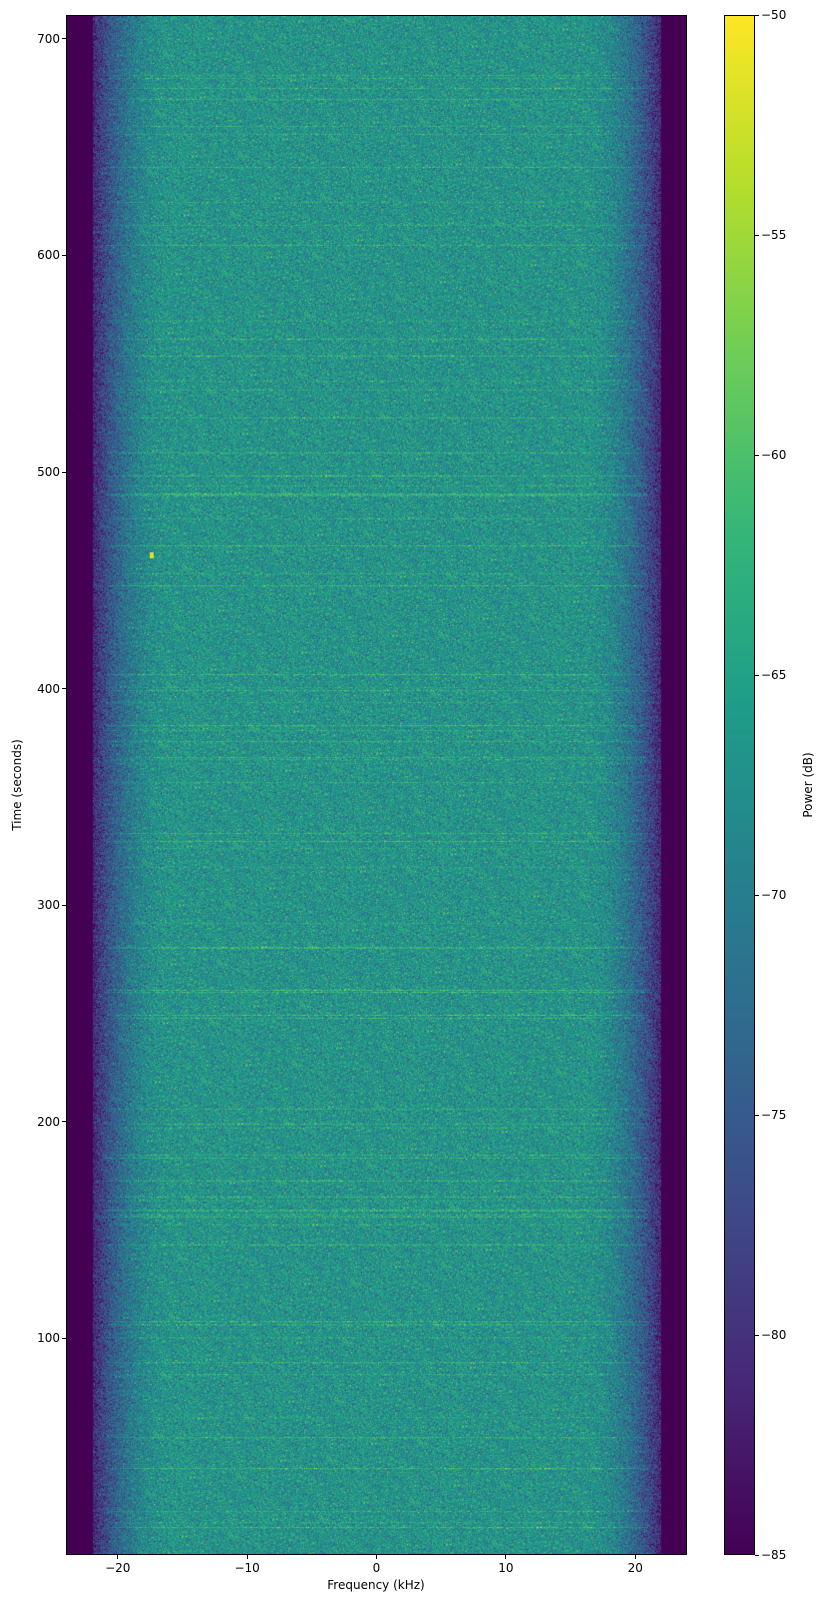 The height and width of the screenshot is (1608, 823). I want to click on colorbar-label: Power (dB), so click(808, 785).